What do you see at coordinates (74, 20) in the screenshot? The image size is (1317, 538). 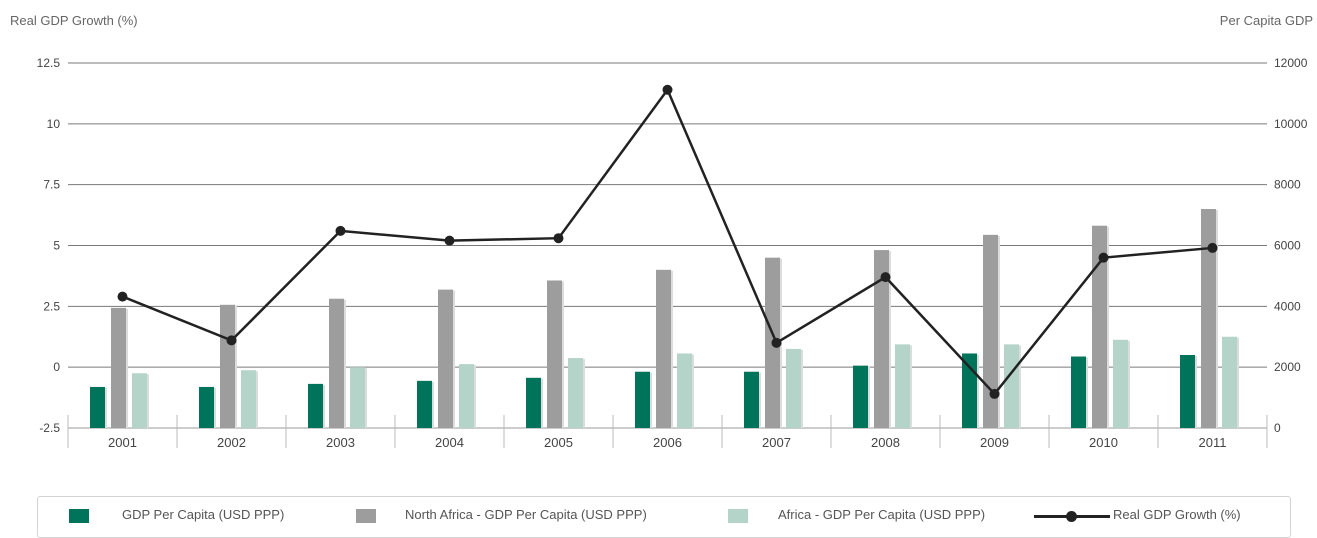 I see `left-axis-title: Real GDP Growth (%)` at bounding box center [74, 20].